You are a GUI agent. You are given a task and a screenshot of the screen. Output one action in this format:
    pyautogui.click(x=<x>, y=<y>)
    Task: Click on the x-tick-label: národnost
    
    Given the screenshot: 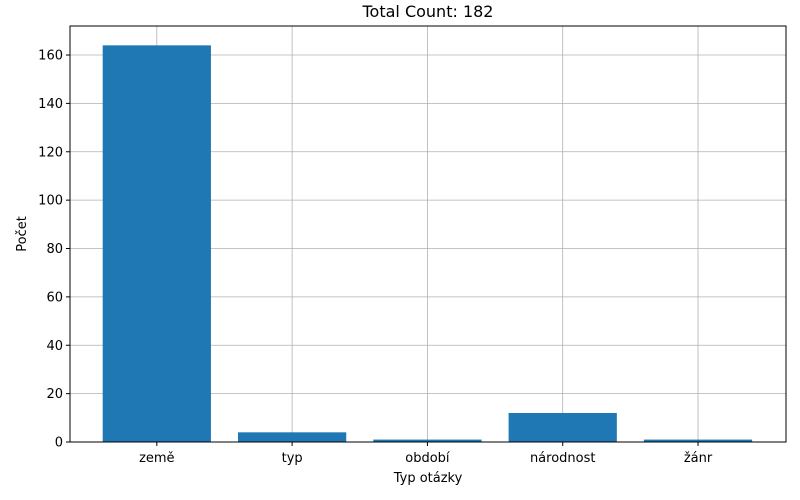 What is the action you would take?
    pyautogui.click(x=563, y=458)
    